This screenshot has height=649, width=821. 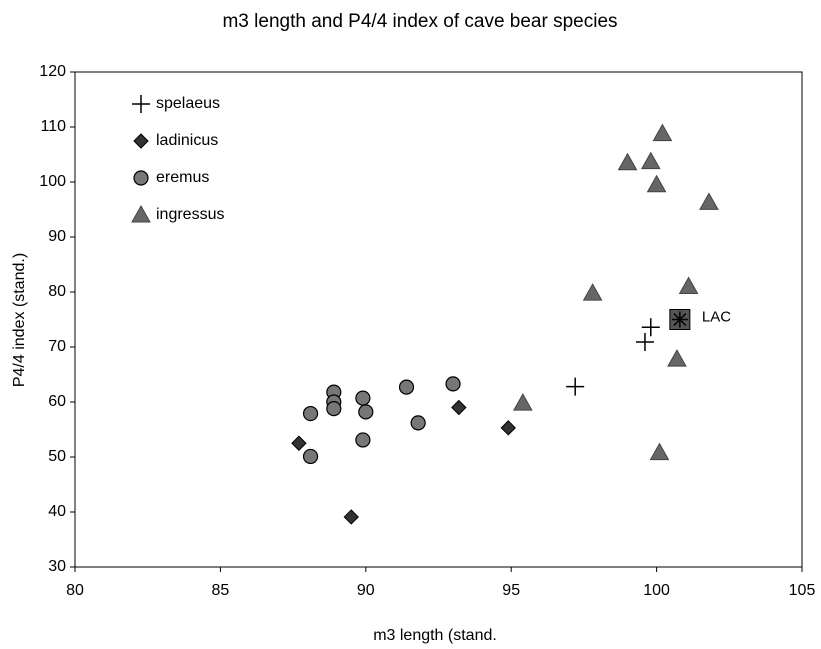 I want to click on legend-label: eremus, so click(x=182, y=177).